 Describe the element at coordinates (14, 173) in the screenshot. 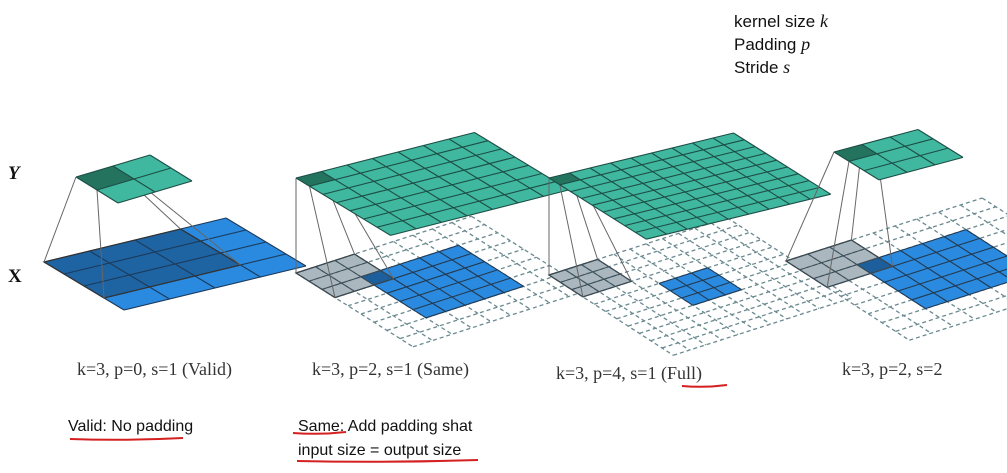

I see `output-label: Y` at that location.